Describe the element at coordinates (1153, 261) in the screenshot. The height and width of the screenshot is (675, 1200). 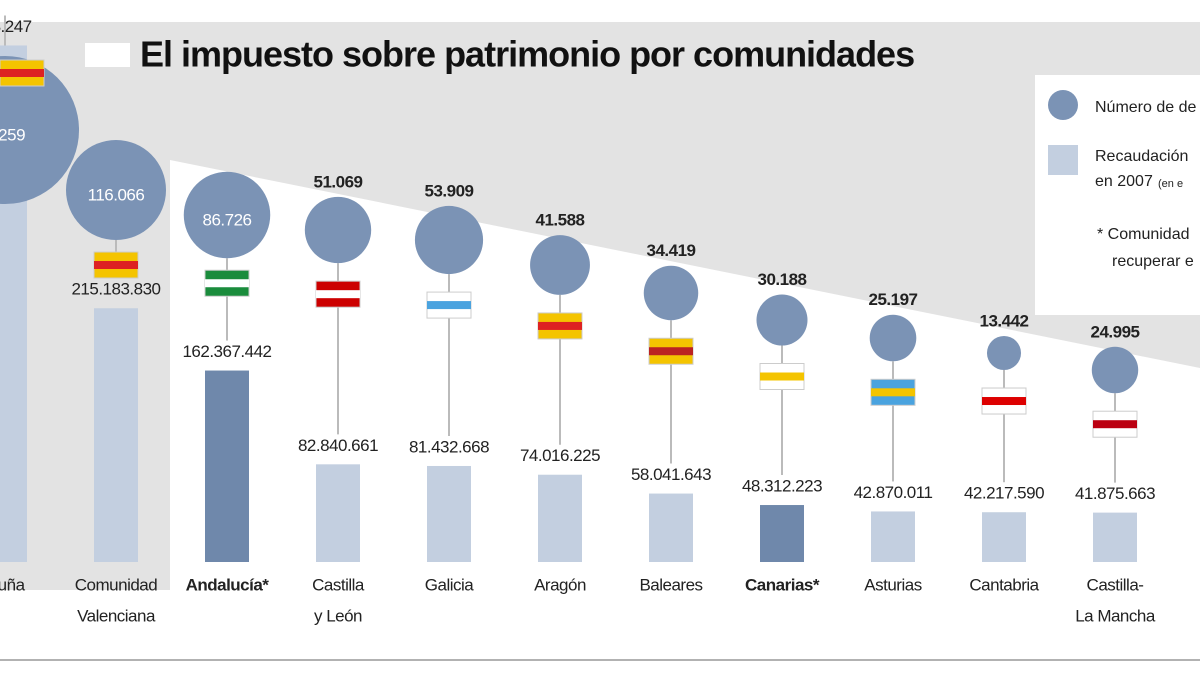
I see `legend-note: recuperar e` at that location.